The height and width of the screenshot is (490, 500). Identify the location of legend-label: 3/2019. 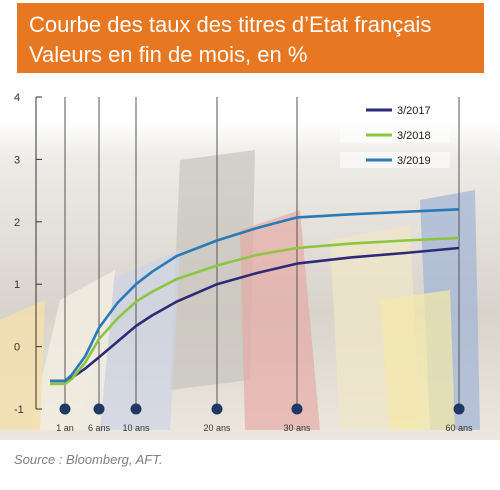
(414, 161).